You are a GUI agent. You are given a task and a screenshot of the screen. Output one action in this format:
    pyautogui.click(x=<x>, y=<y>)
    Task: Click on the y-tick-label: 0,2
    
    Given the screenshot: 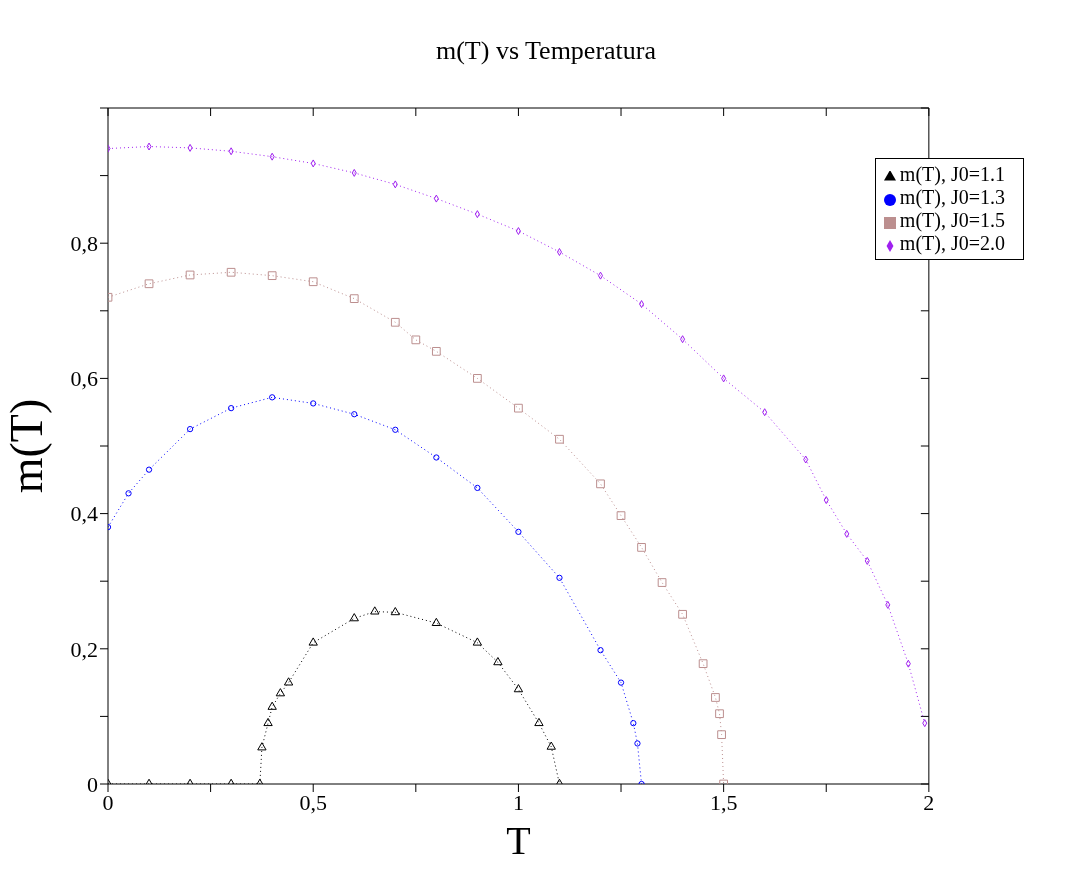 What is the action you would take?
    pyautogui.click(x=84, y=649)
    